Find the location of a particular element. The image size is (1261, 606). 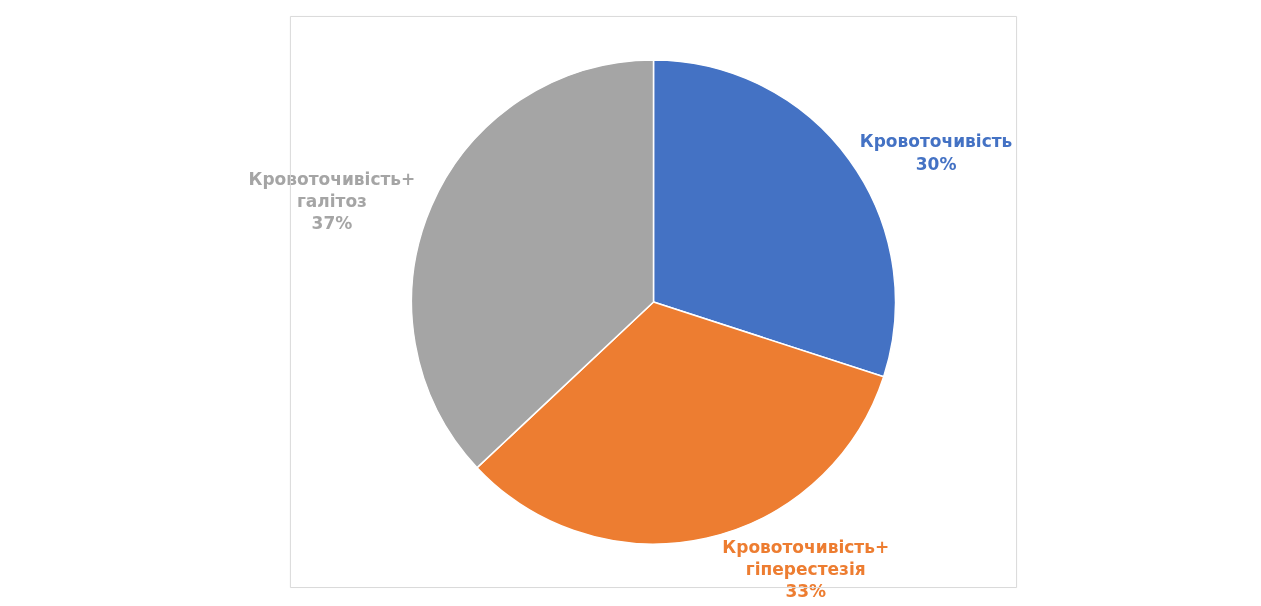

data-label: 37% is located at coordinates (332, 222).